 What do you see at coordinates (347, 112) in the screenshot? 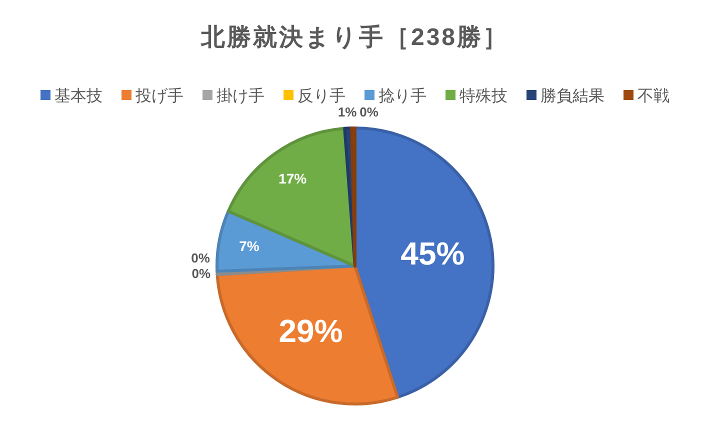
I see `data-label: 1%` at bounding box center [347, 112].